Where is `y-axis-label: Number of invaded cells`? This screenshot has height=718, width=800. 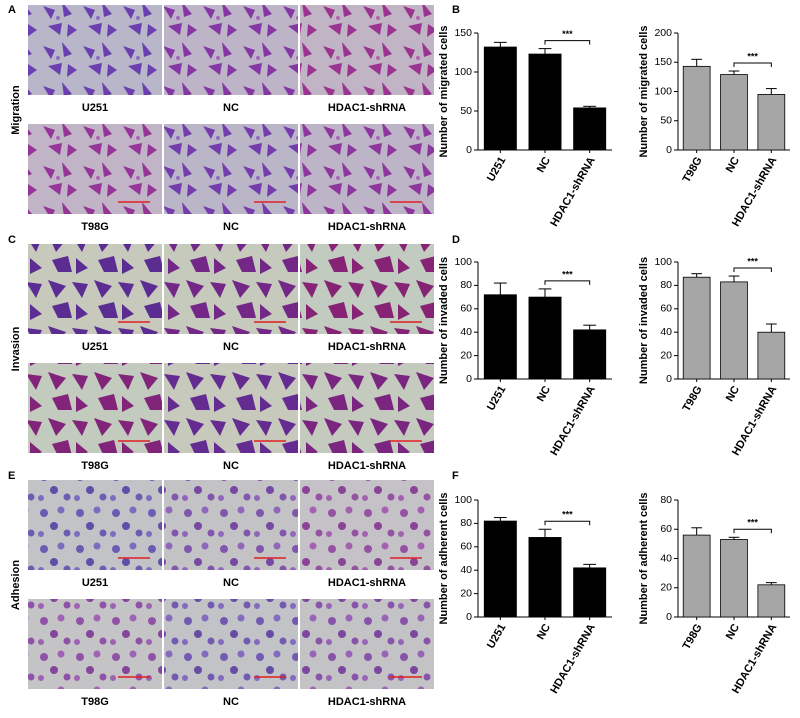
y-axis-label: Number of invaded cells is located at coordinates (644, 320).